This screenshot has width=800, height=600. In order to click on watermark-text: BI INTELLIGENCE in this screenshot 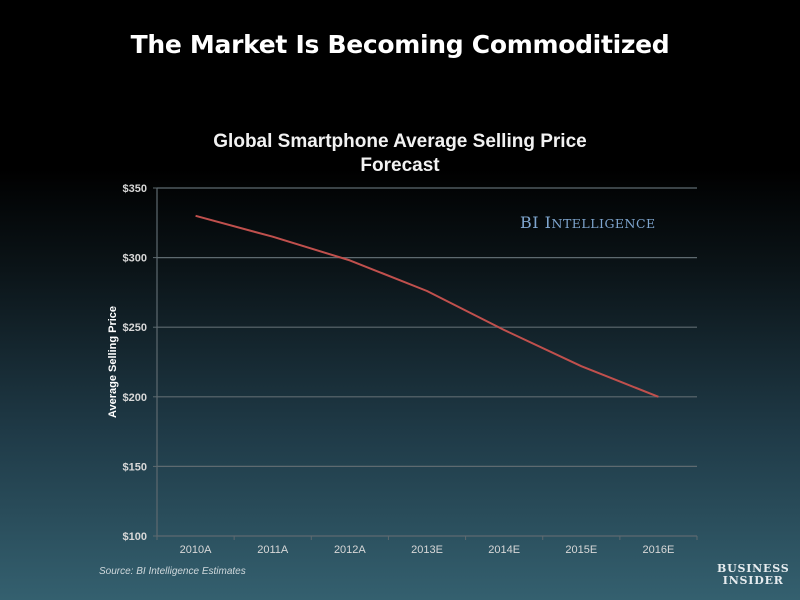, I will do `click(588, 222)`.